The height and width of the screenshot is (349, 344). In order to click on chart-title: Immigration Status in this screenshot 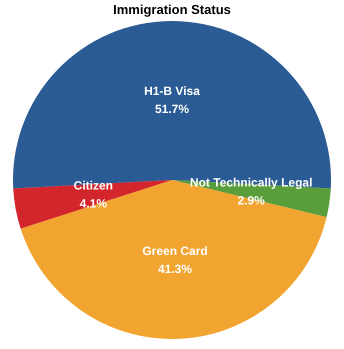, I will do `click(172, 9)`.